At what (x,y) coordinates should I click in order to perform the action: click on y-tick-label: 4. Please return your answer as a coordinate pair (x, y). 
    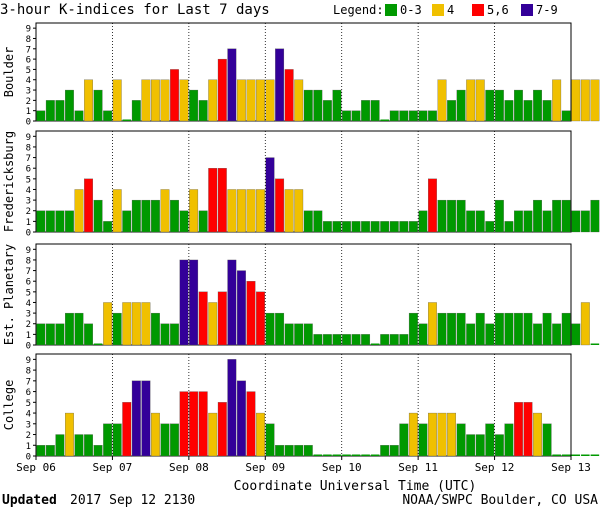
    Looking at the image, I should click on (28, 81).